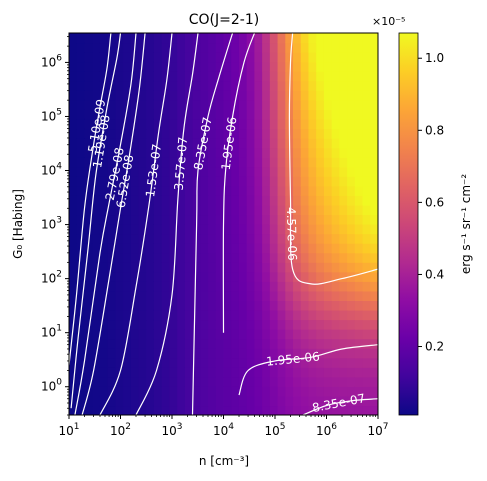  Describe the element at coordinates (212, 224) in the screenshot. I see `contour-line` at that location.